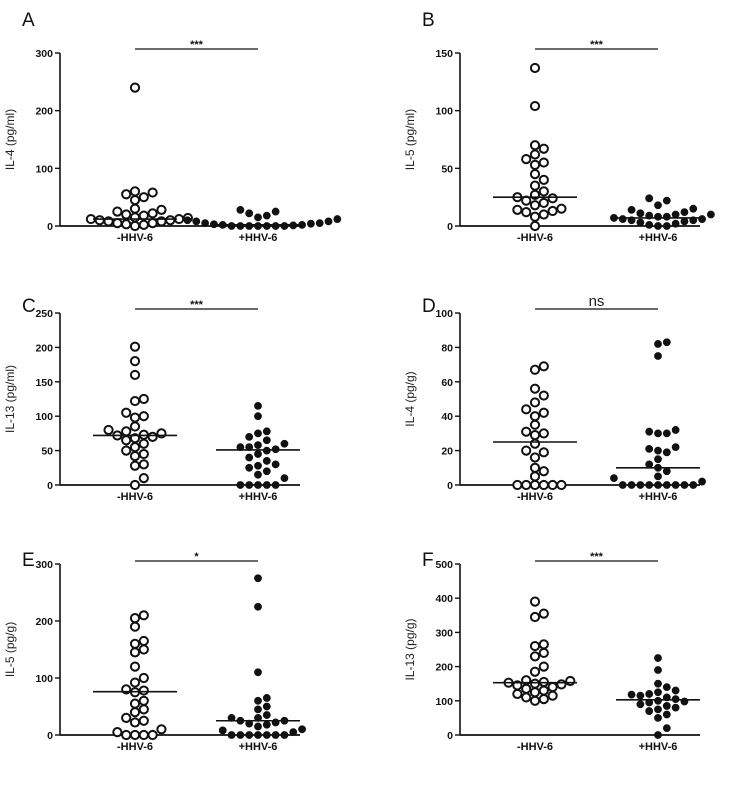  What do you see at coordinates (429, 306) in the screenshot?
I see `panel-letter: D` at bounding box center [429, 306].